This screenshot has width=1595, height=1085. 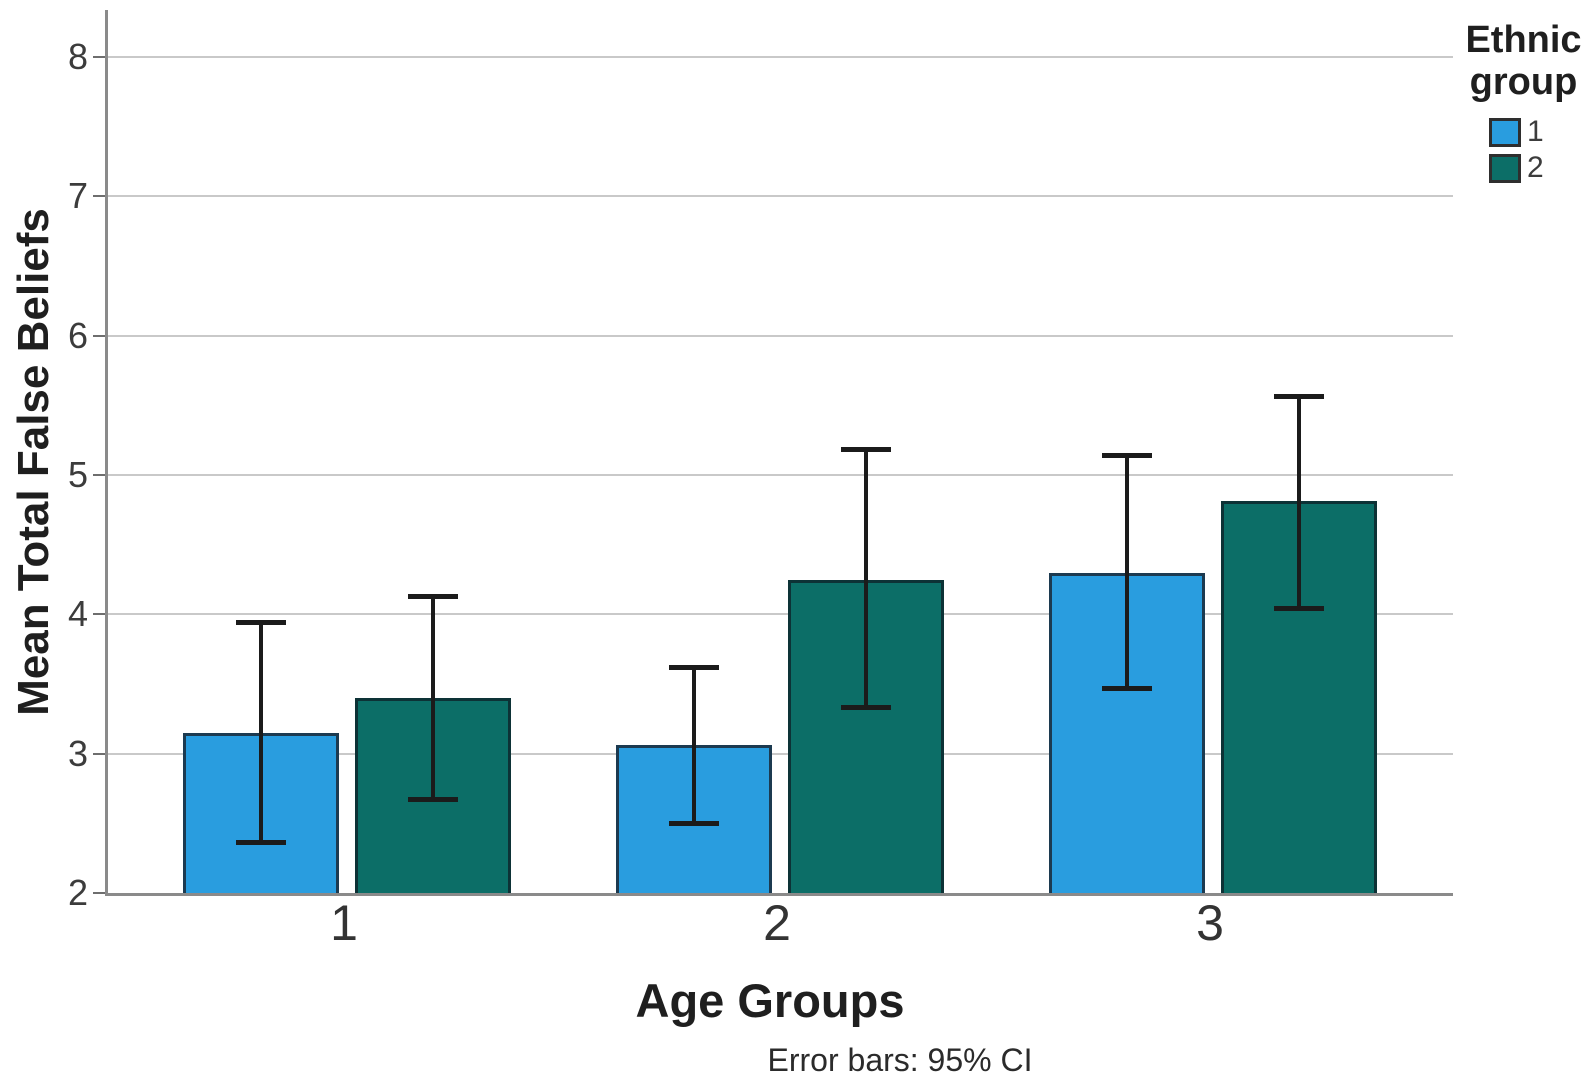 What do you see at coordinates (344, 923) in the screenshot?
I see `x-tick-label: 1` at bounding box center [344, 923].